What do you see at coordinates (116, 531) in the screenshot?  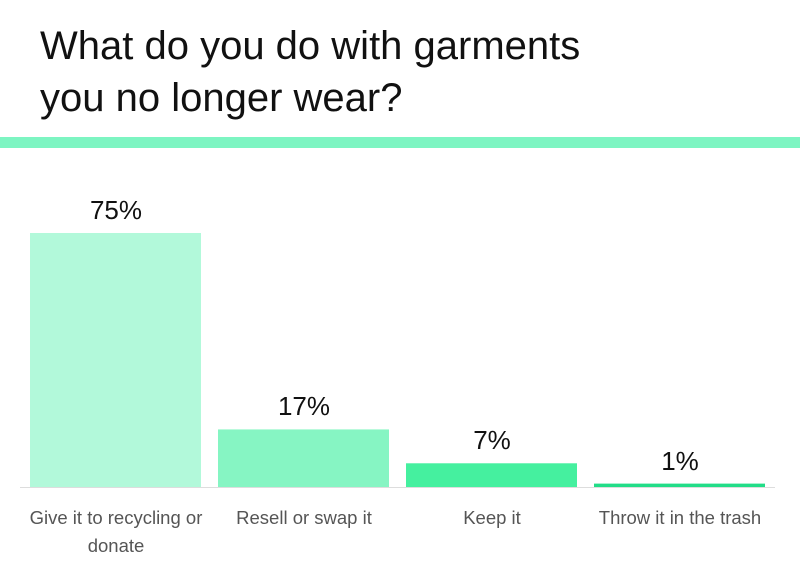 I see `x-tick-label: Give it to recycling or donate` at bounding box center [116, 531].